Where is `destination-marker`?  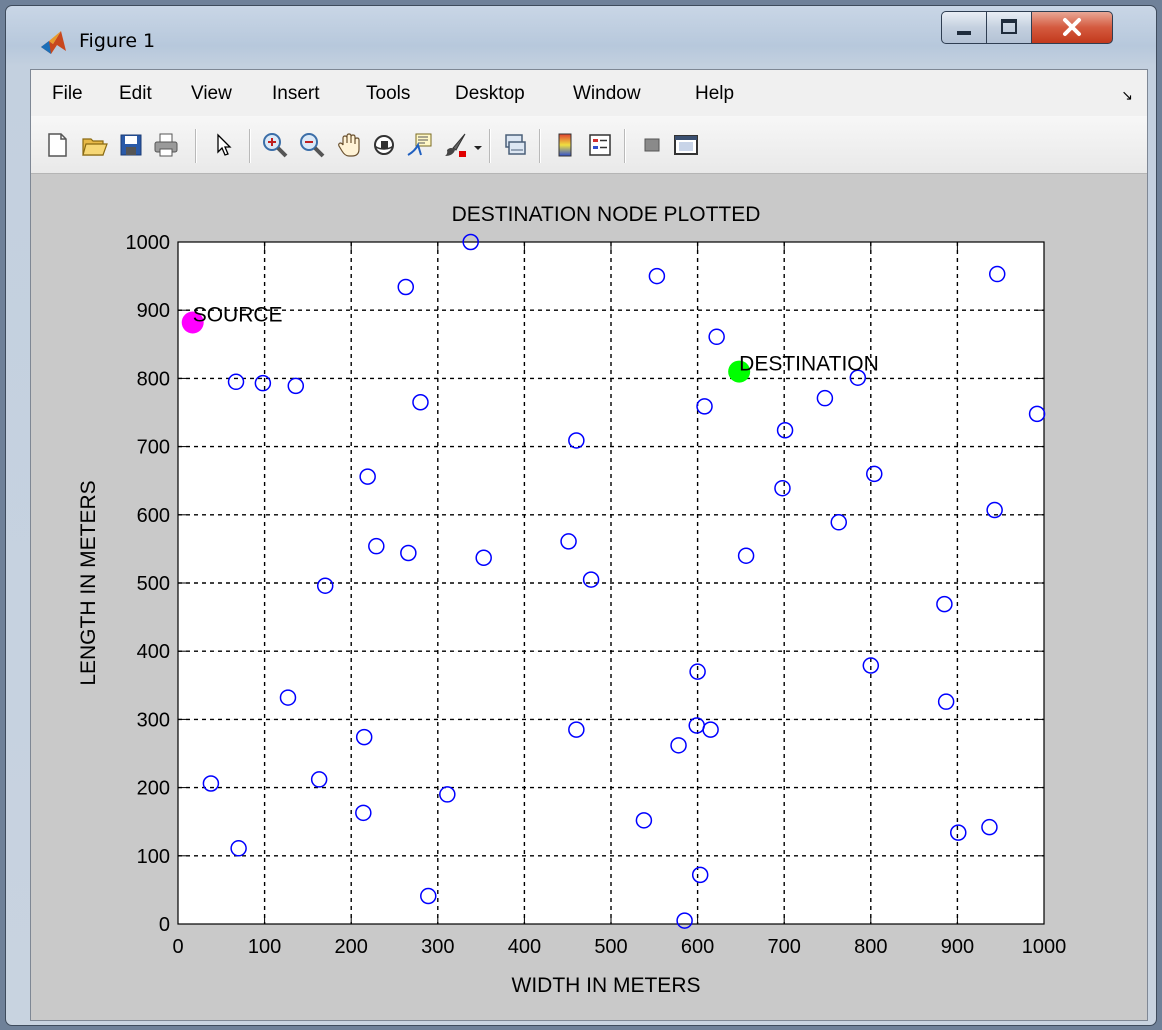
destination-marker is located at coordinates (739, 371).